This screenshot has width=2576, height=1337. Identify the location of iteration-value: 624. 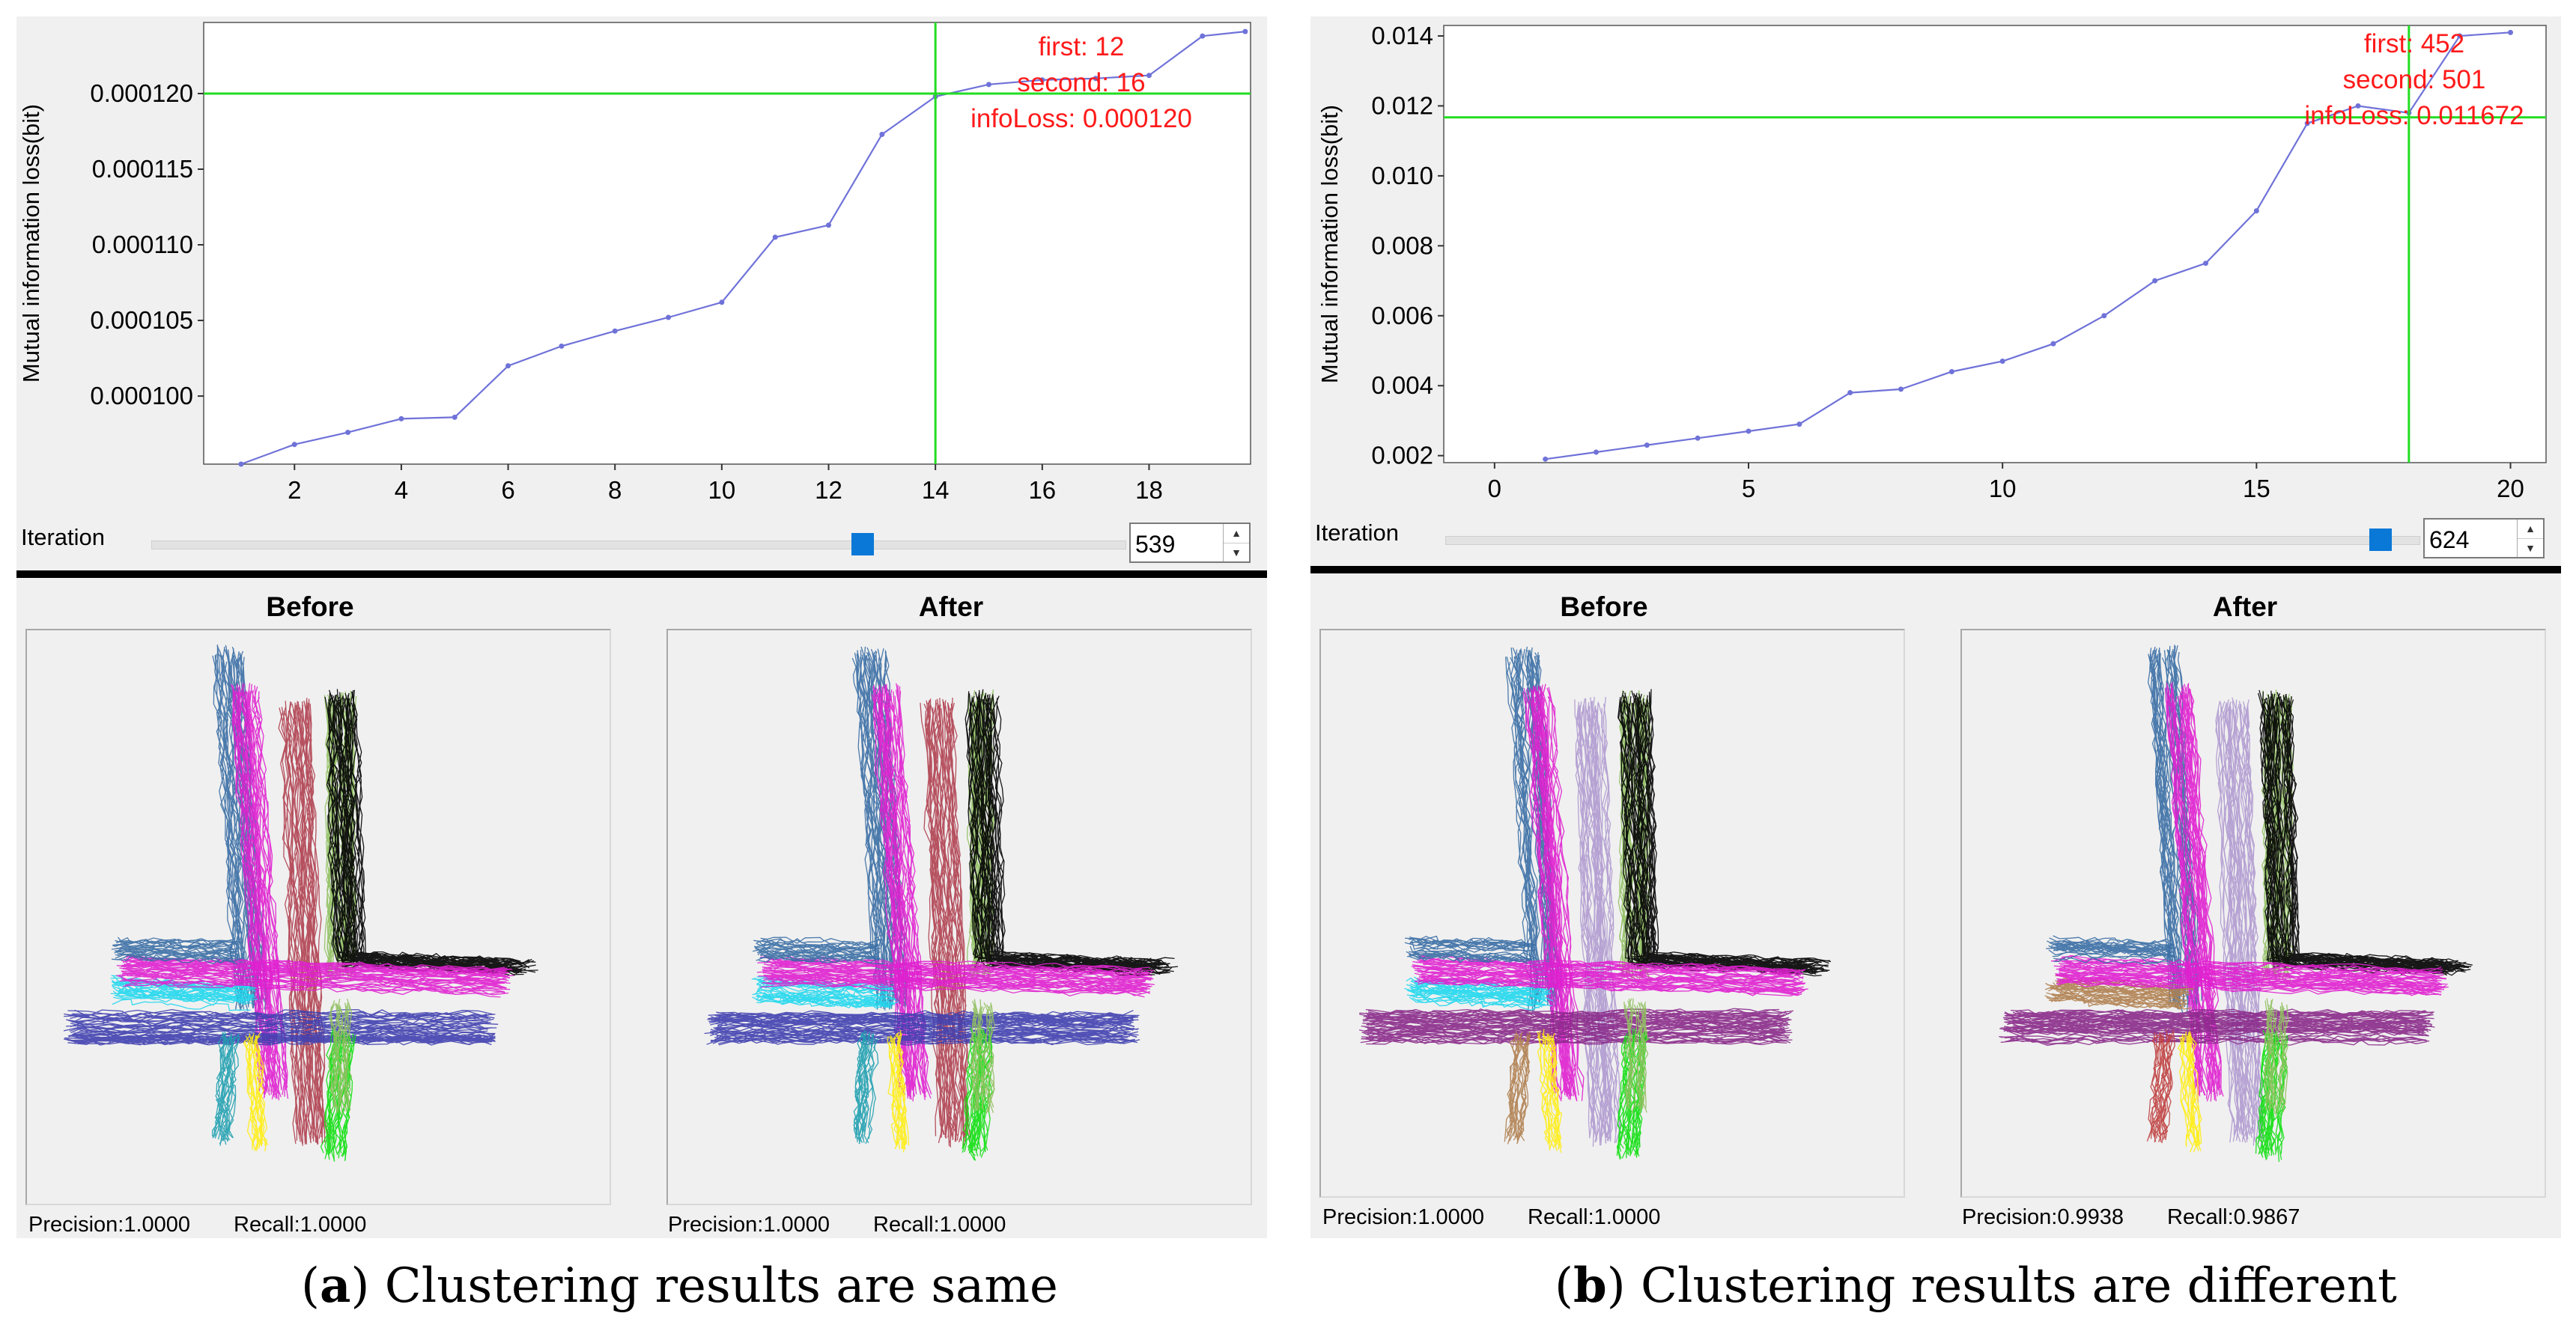
(2449, 539).